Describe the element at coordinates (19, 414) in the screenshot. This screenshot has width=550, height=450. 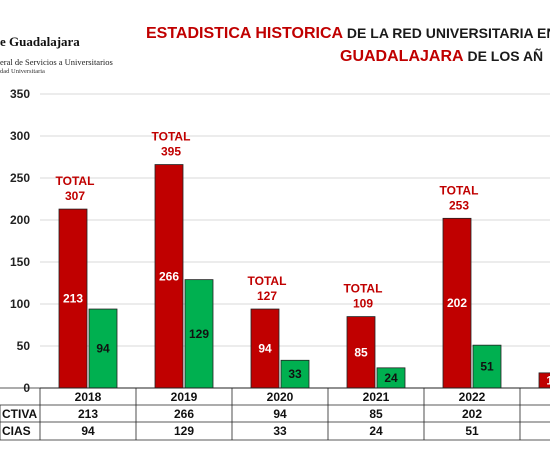
I see `table-row-header: CTIVA` at that location.